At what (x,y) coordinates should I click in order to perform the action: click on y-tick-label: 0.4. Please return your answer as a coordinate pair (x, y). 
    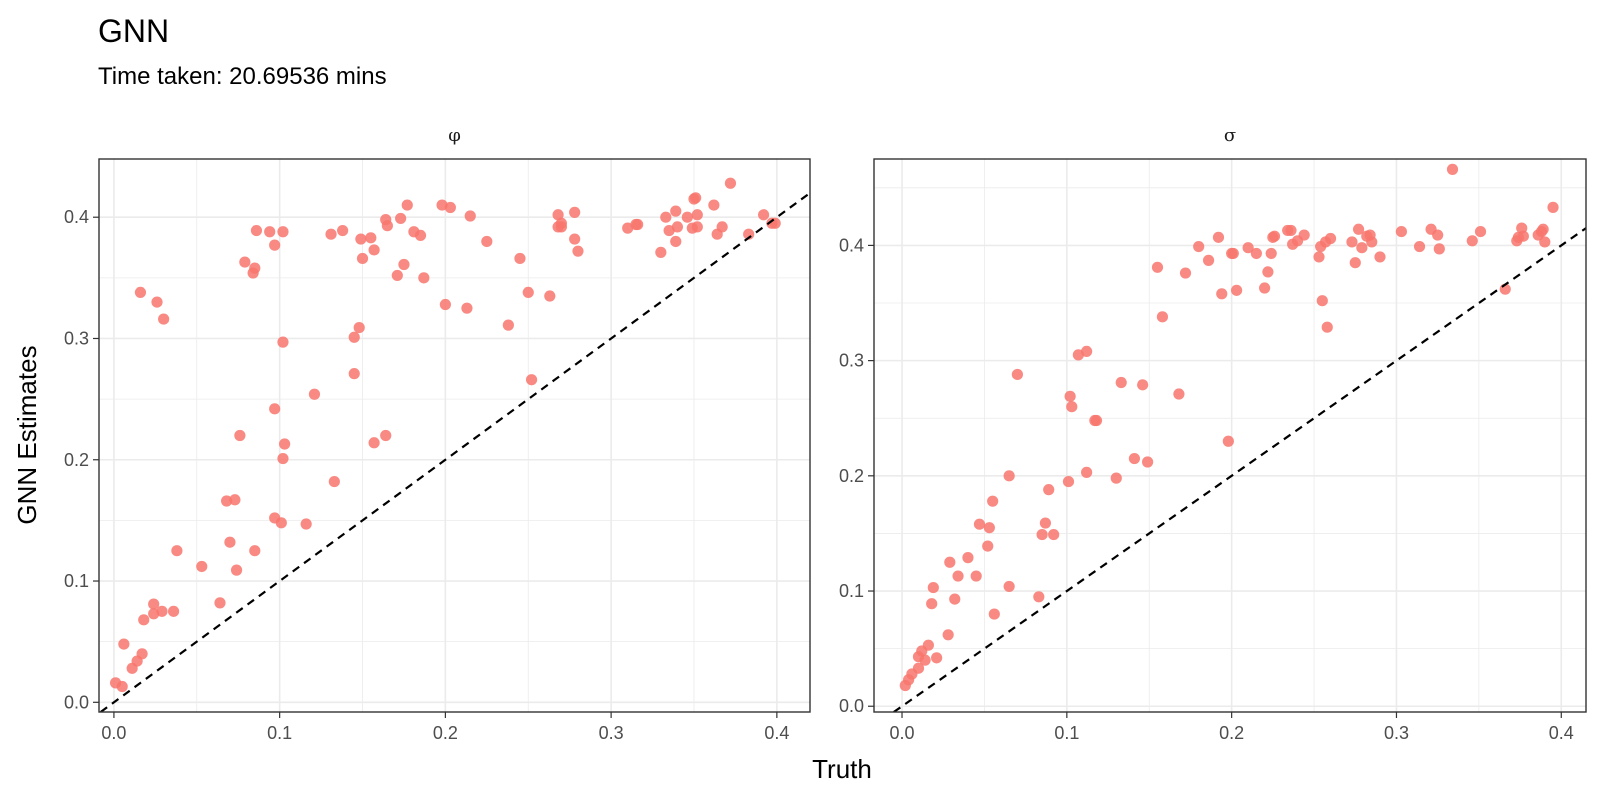
    Looking at the image, I should click on (851, 245).